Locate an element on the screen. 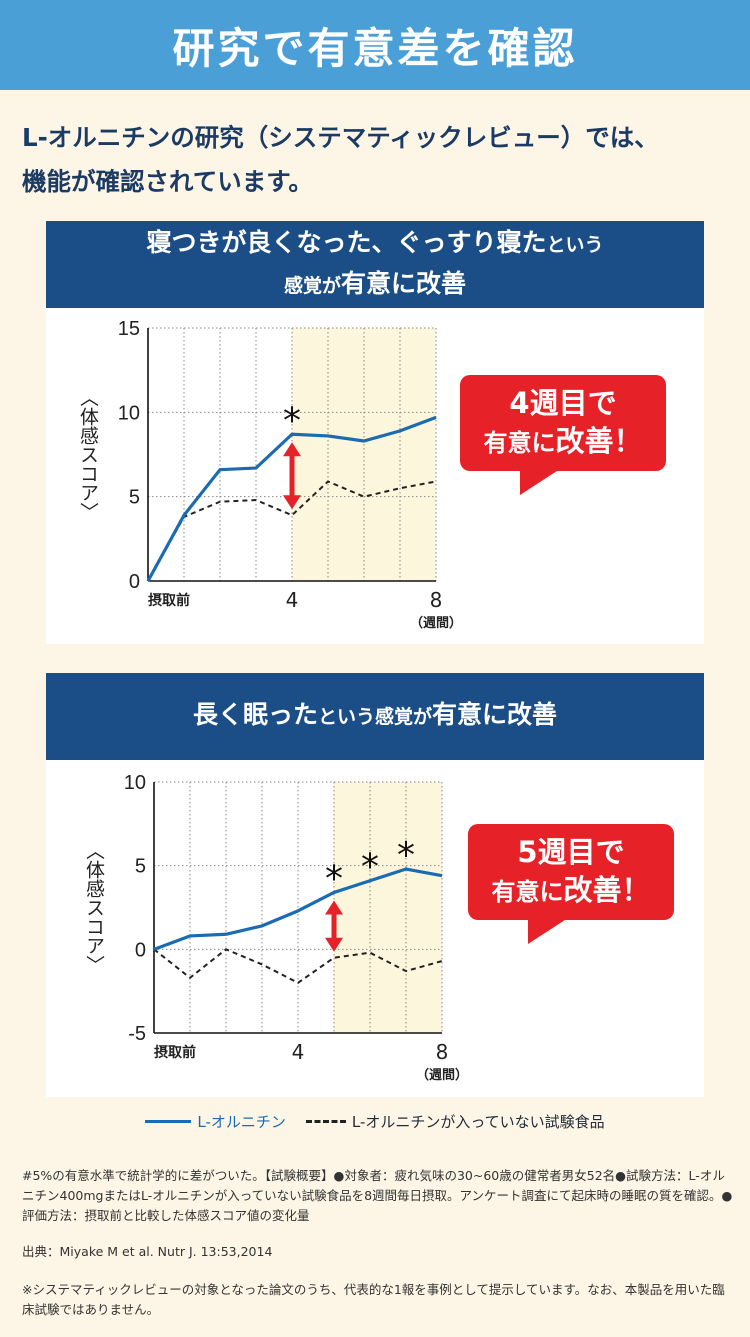 This screenshot has height=1337, width=750. chart2-ytick-5: 5 is located at coordinates (140, 867).